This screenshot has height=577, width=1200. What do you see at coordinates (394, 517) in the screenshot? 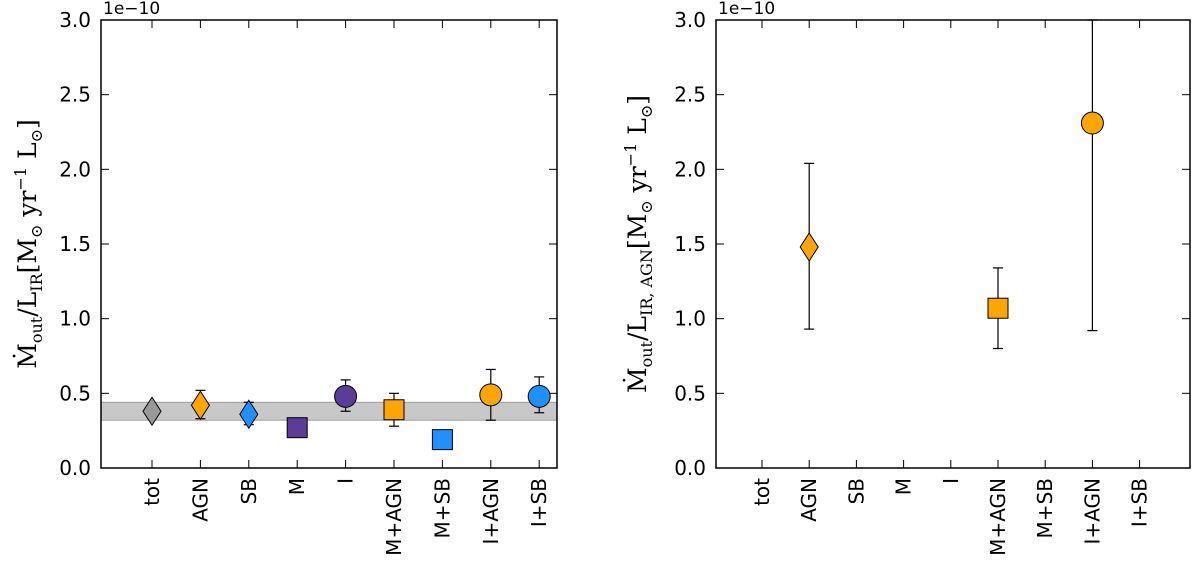
I see `left-xtick-label-m-plus-agn: M+AGN` at bounding box center [394, 517].